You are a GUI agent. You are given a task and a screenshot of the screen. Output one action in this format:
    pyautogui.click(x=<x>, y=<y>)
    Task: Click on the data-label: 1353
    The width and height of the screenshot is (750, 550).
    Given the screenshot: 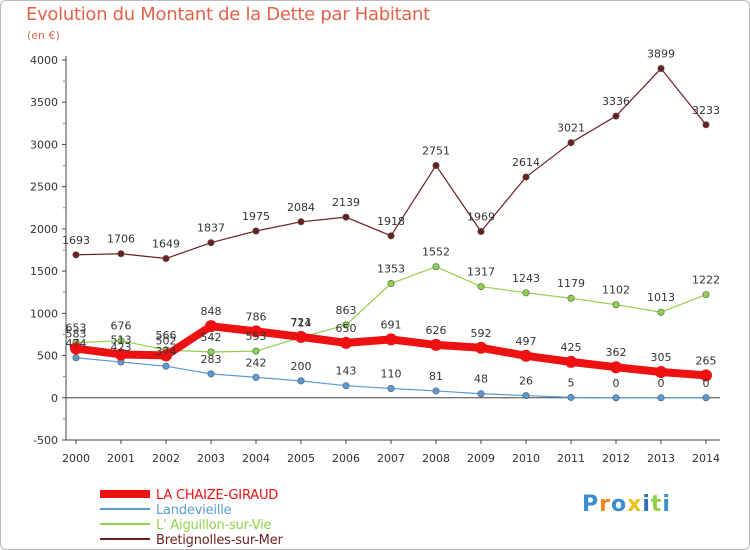 What is the action you would take?
    pyautogui.click(x=391, y=269)
    